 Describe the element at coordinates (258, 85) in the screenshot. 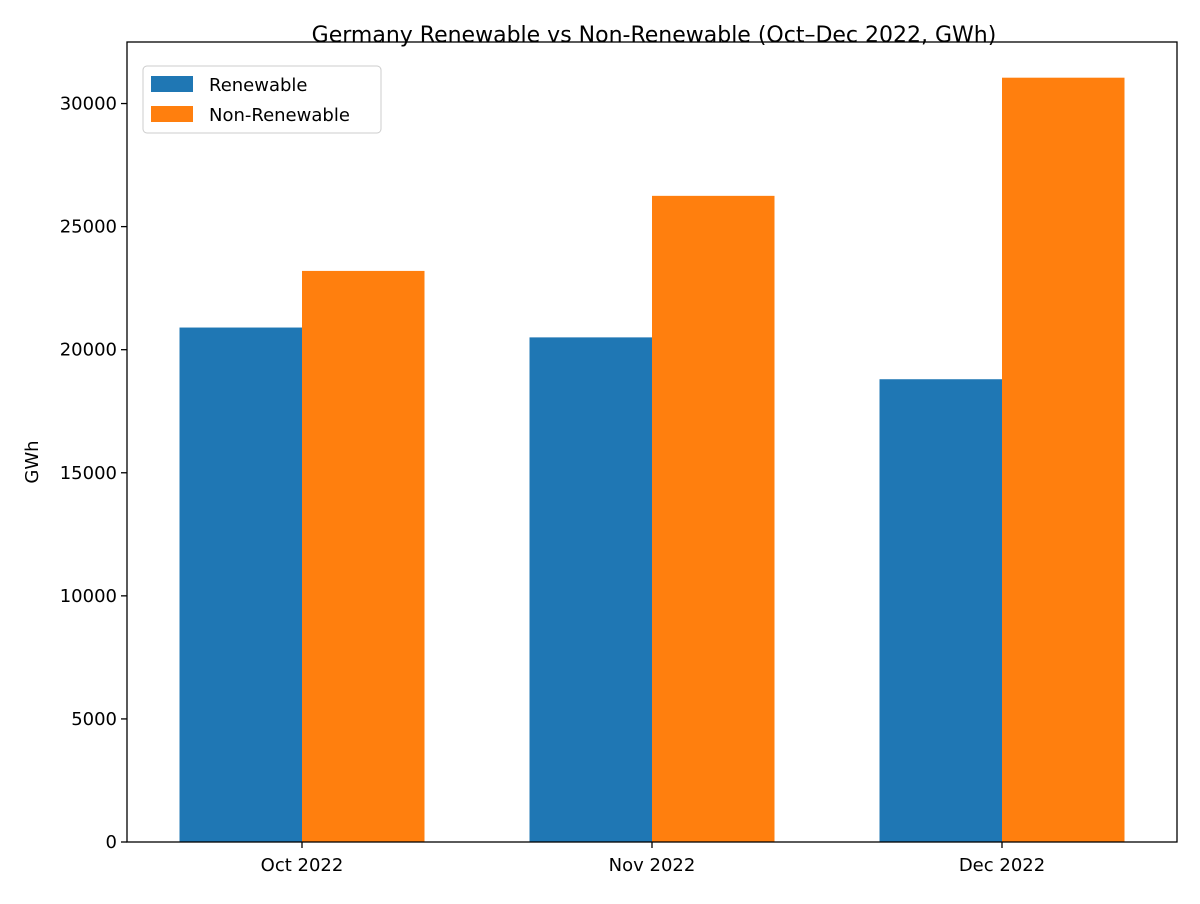

I see `legend-label-renewable: Renewable` at that location.